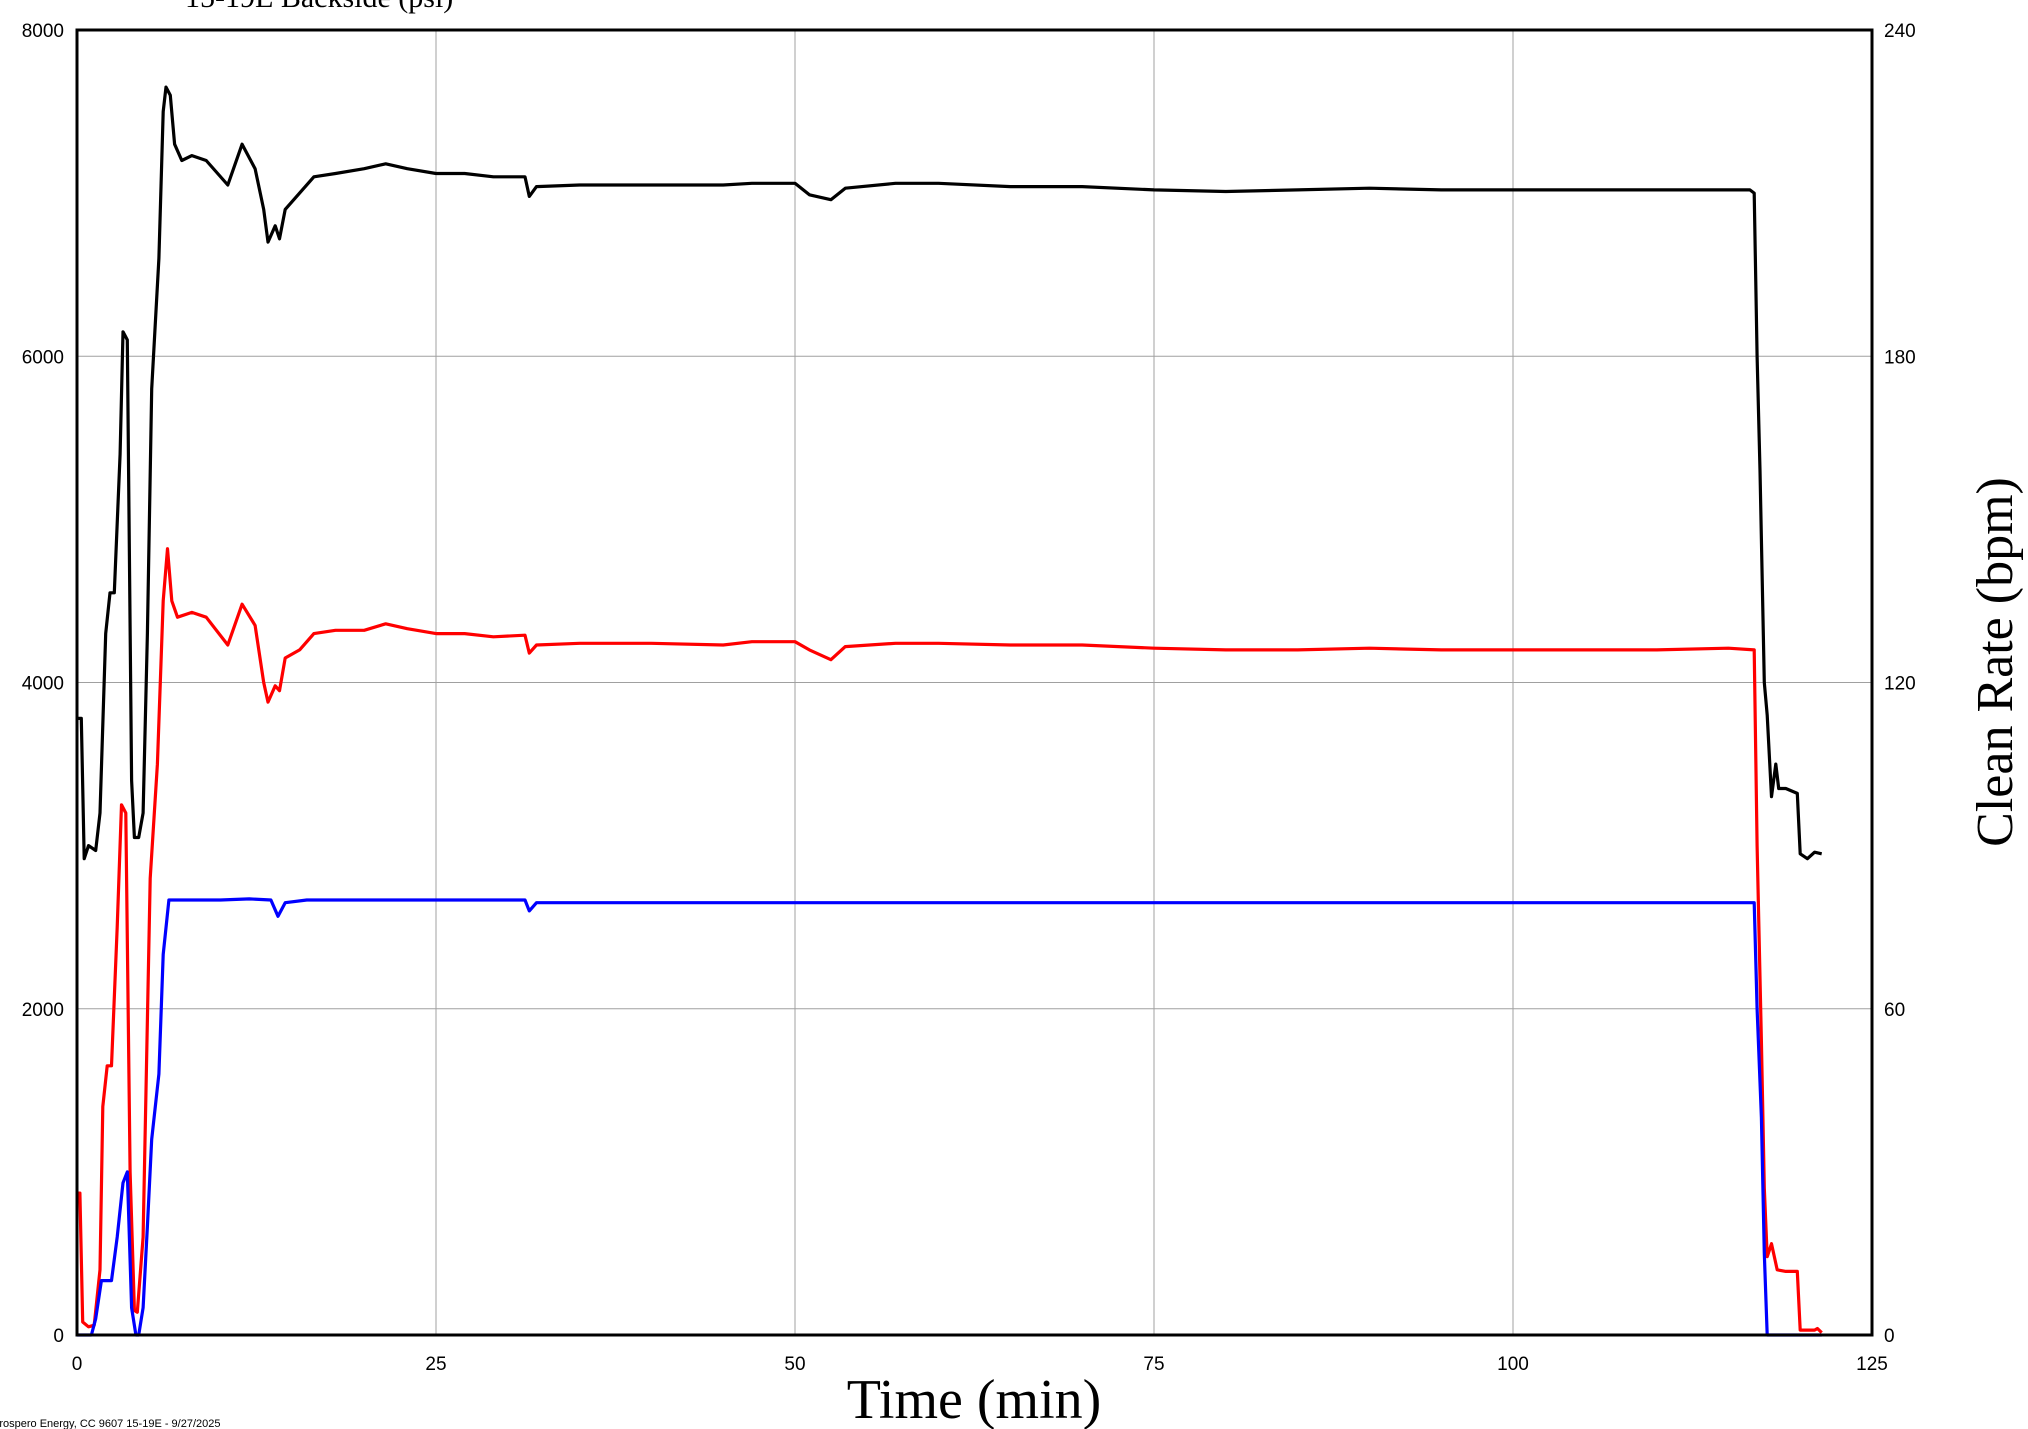 The height and width of the screenshot is (1429, 2028). What do you see at coordinates (1894, 1010) in the screenshot?
I see `right-tick-label-1: 60` at bounding box center [1894, 1010].